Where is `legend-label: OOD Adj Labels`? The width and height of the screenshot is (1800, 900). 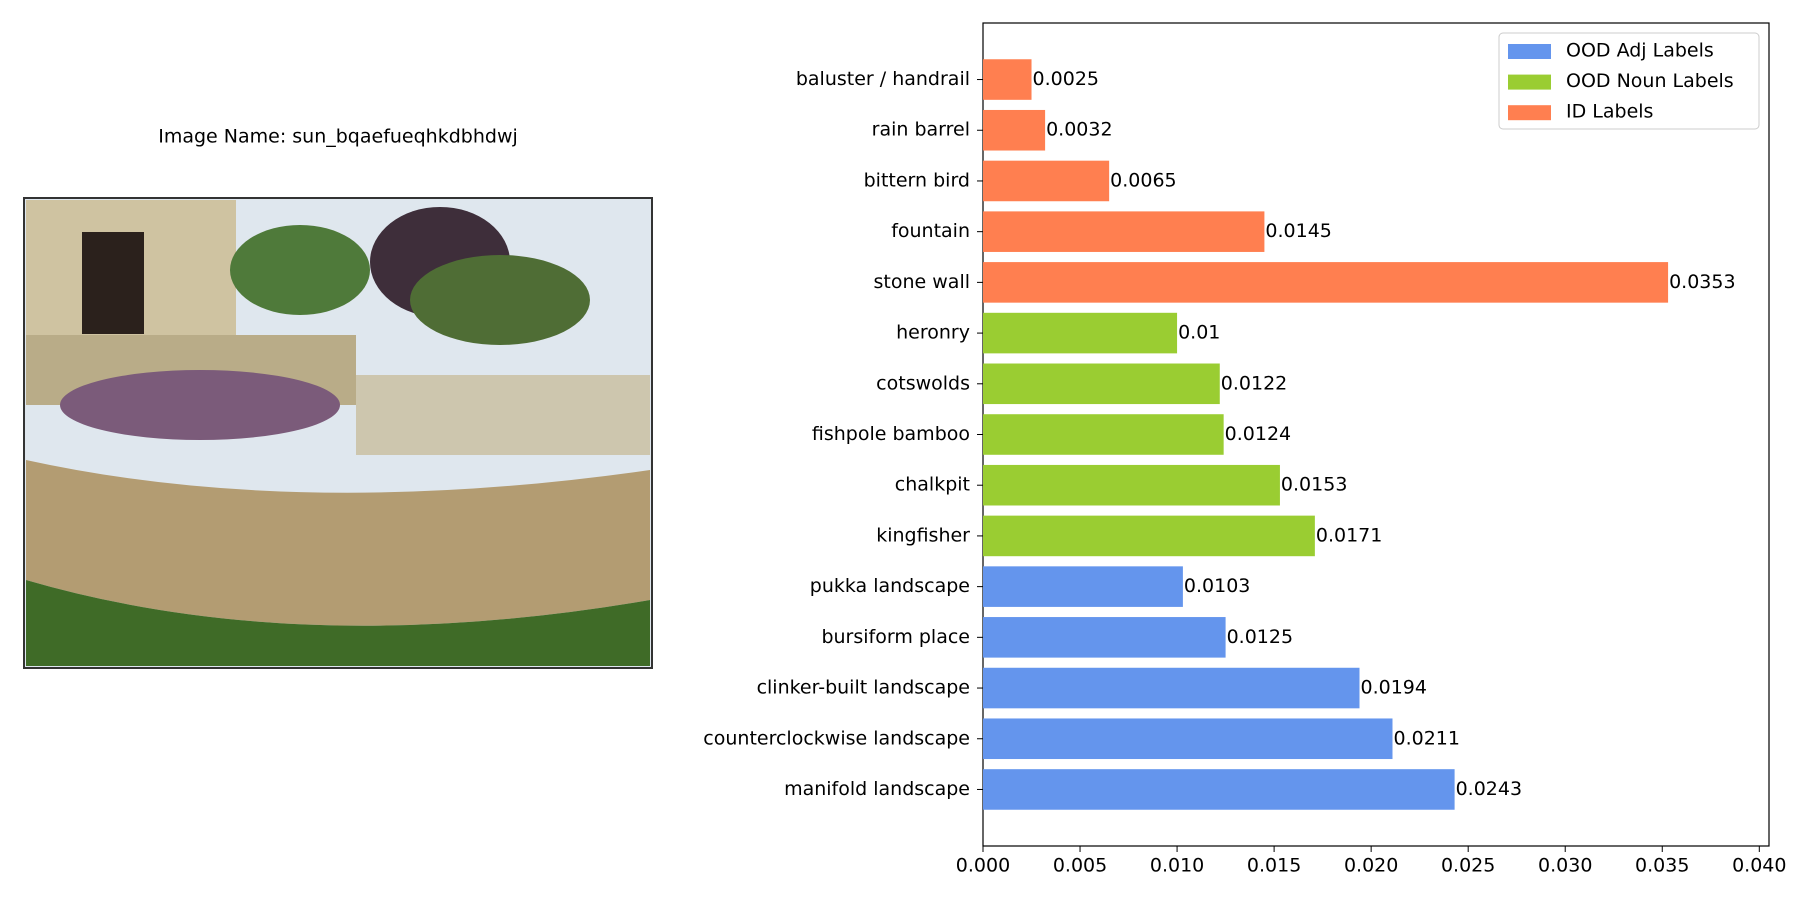
legend-label: OOD Adj Labels is located at coordinates (1640, 51).